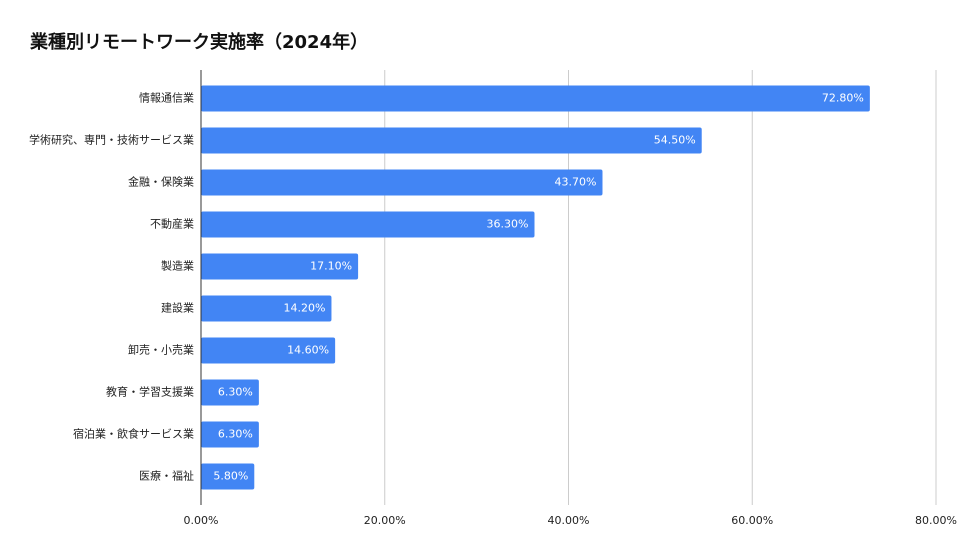 The width and height of the screenshot is (964, 553). I want to click on x-tick-label: 20.00%, so click(385, 520).